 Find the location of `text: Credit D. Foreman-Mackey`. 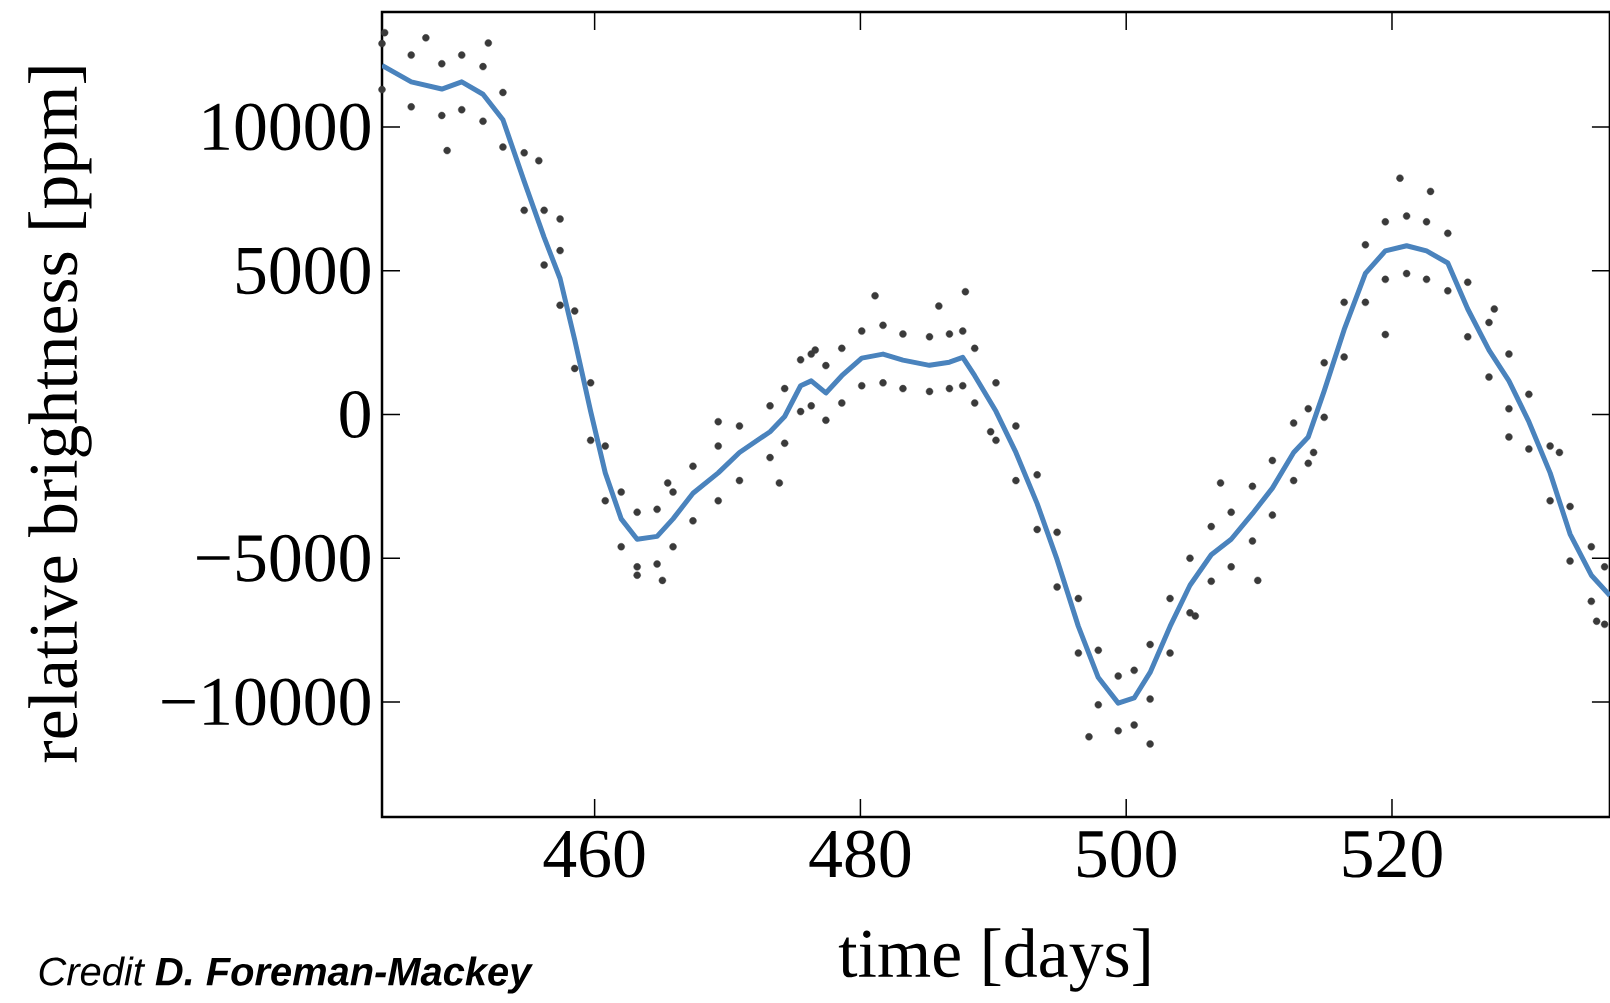

text: Credit D. Foreman-Mackey is located at coordinates (286, 975).